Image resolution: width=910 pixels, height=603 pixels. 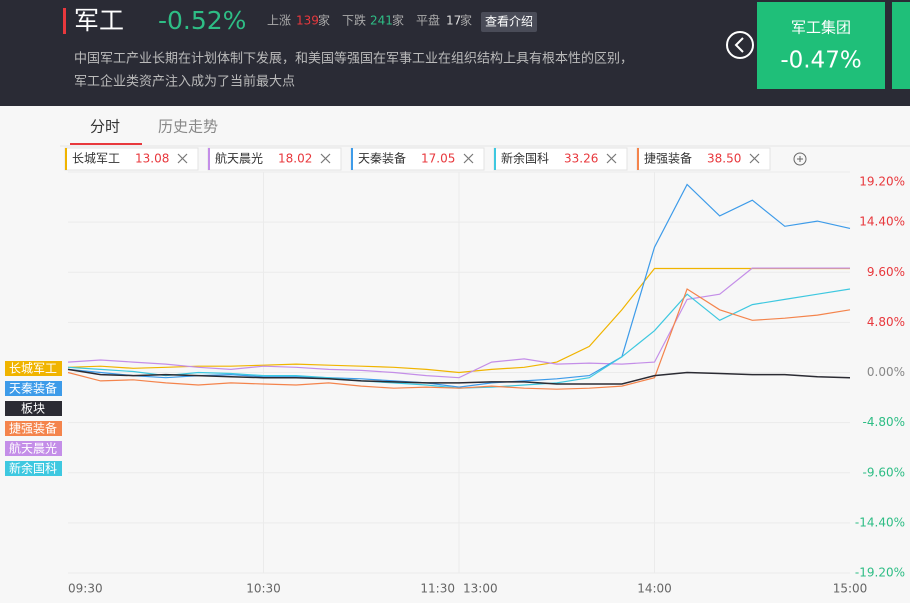 I want to click on up-count: 139, so click(x=307, y=21).